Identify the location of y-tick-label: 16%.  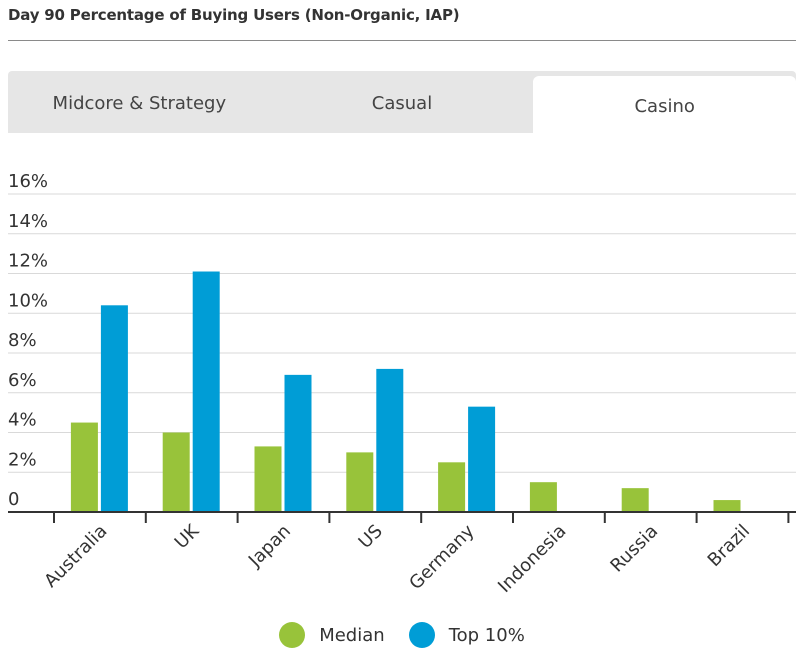
(28, 181).